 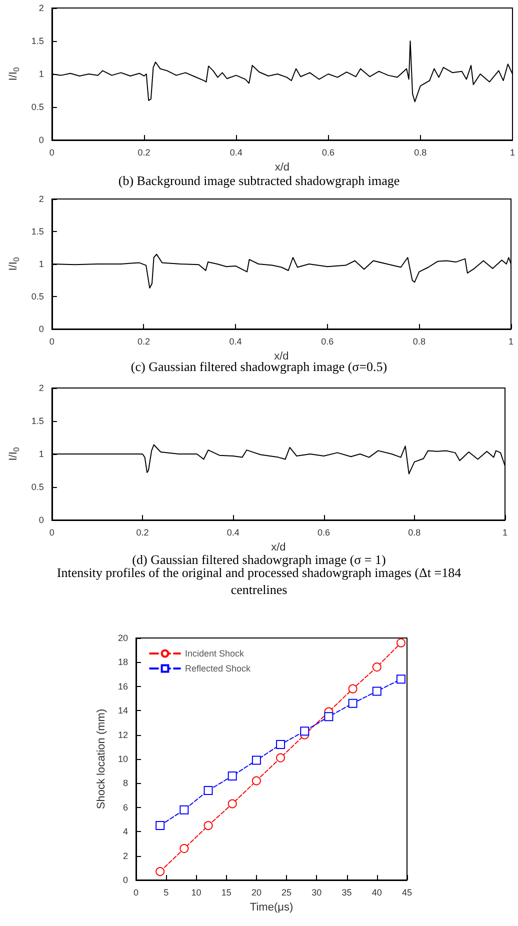 What do you see at coordinates (125, 783) in the screenshot?
I see `y-tick-label: 8` at bounding box center [125, 783].